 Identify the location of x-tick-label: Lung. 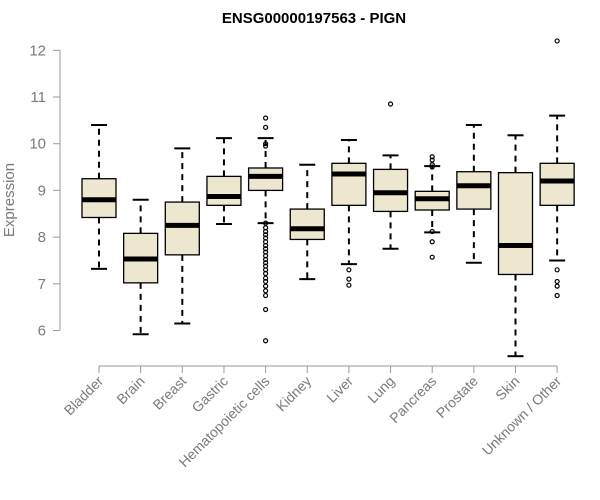
(380, 389).